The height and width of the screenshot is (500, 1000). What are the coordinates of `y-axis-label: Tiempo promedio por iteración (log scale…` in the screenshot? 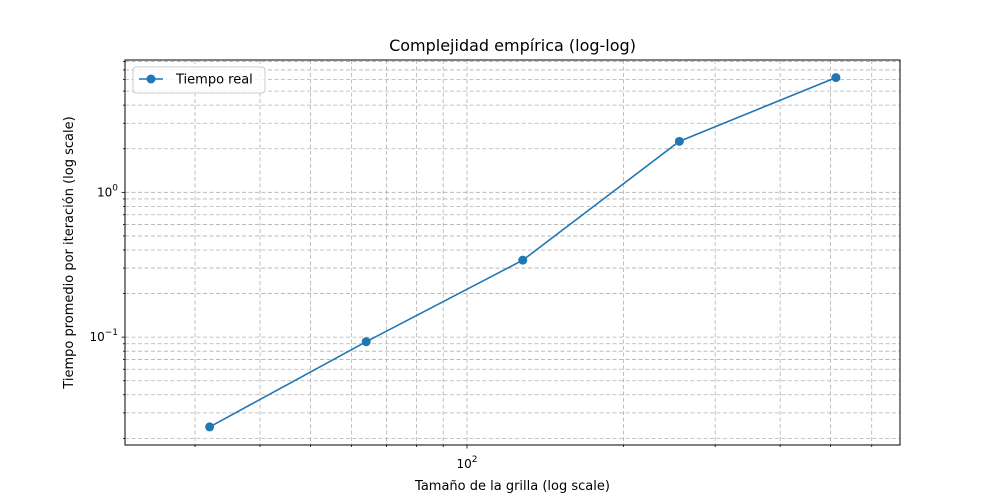 It's located at (69, 252).